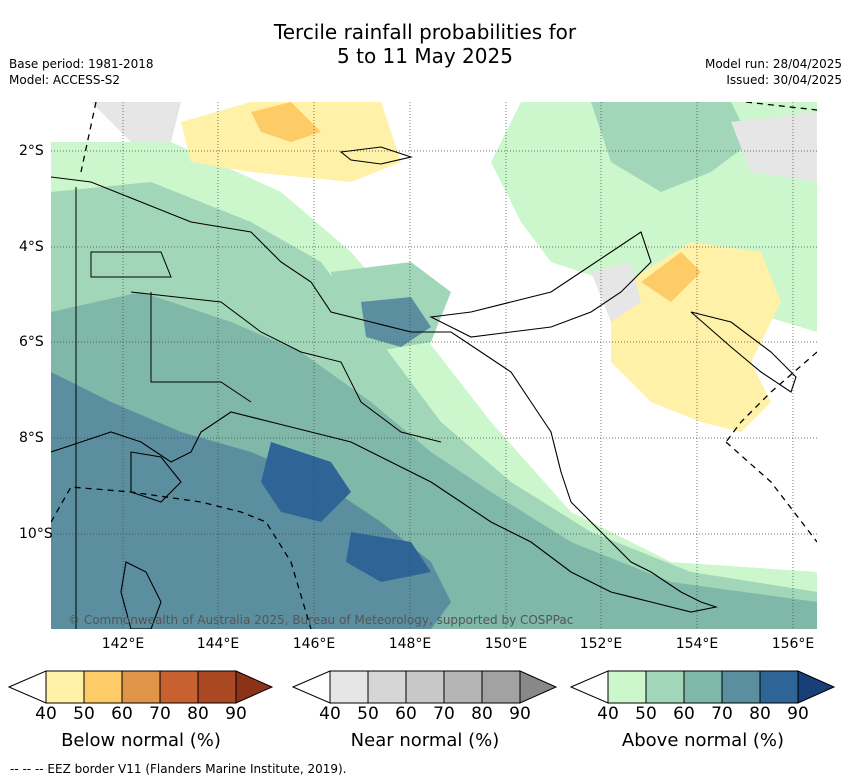  I want to click on x-tick-148: 148°E, so click(410, 644).